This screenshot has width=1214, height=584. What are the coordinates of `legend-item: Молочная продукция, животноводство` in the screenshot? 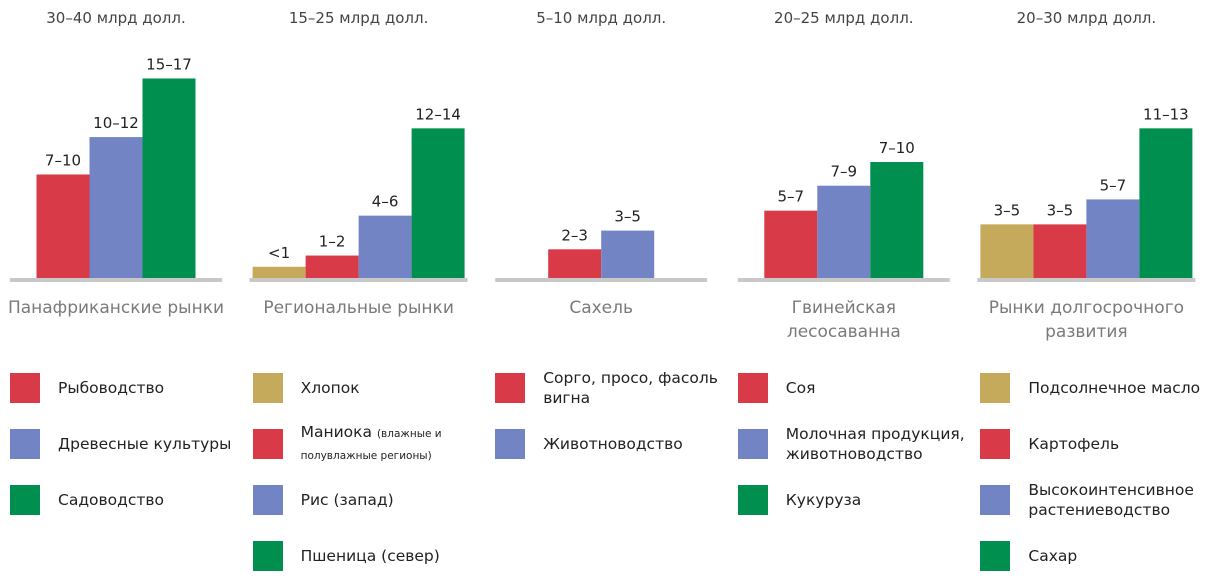 It's located at (857, 444).